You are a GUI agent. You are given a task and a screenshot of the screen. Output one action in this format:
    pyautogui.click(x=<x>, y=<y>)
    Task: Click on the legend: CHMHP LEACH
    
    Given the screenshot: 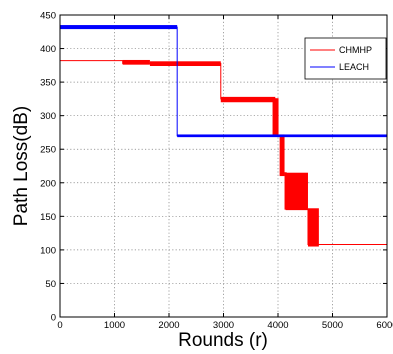 What is the action you would take?
    pyautogui.click(x=345, y=58)
    